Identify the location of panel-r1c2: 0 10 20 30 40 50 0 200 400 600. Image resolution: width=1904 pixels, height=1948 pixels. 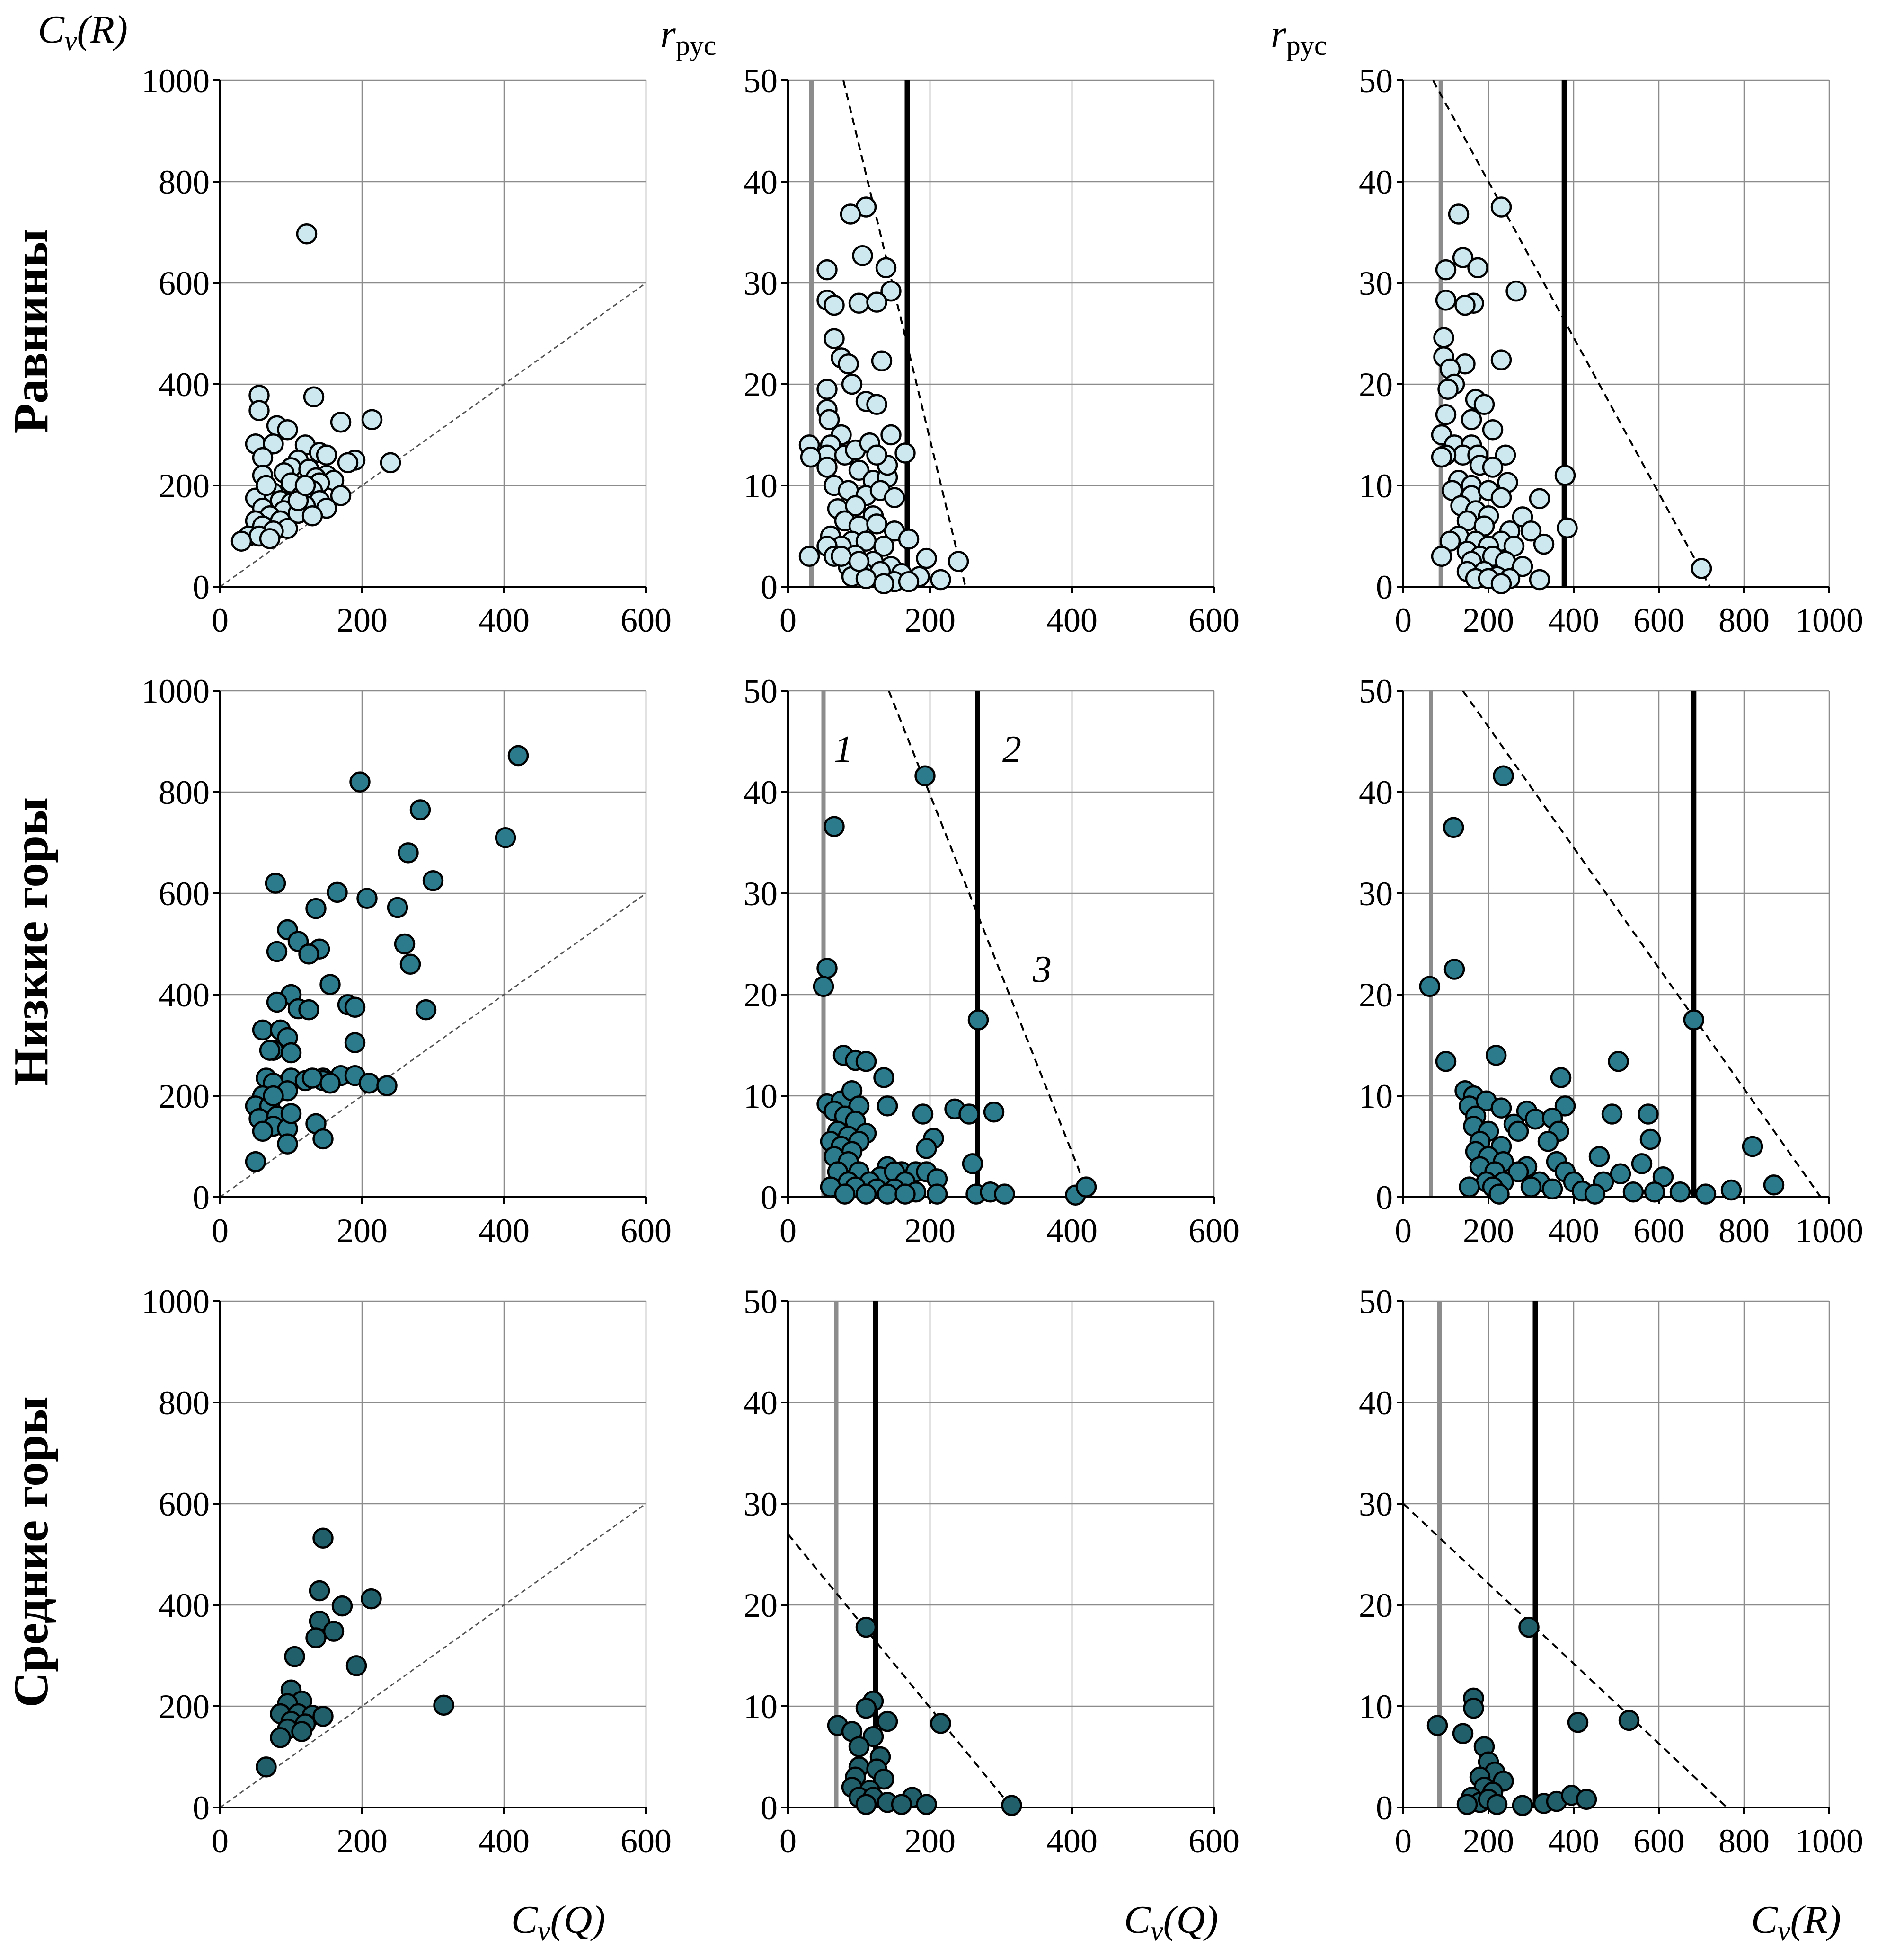
(992, 350).